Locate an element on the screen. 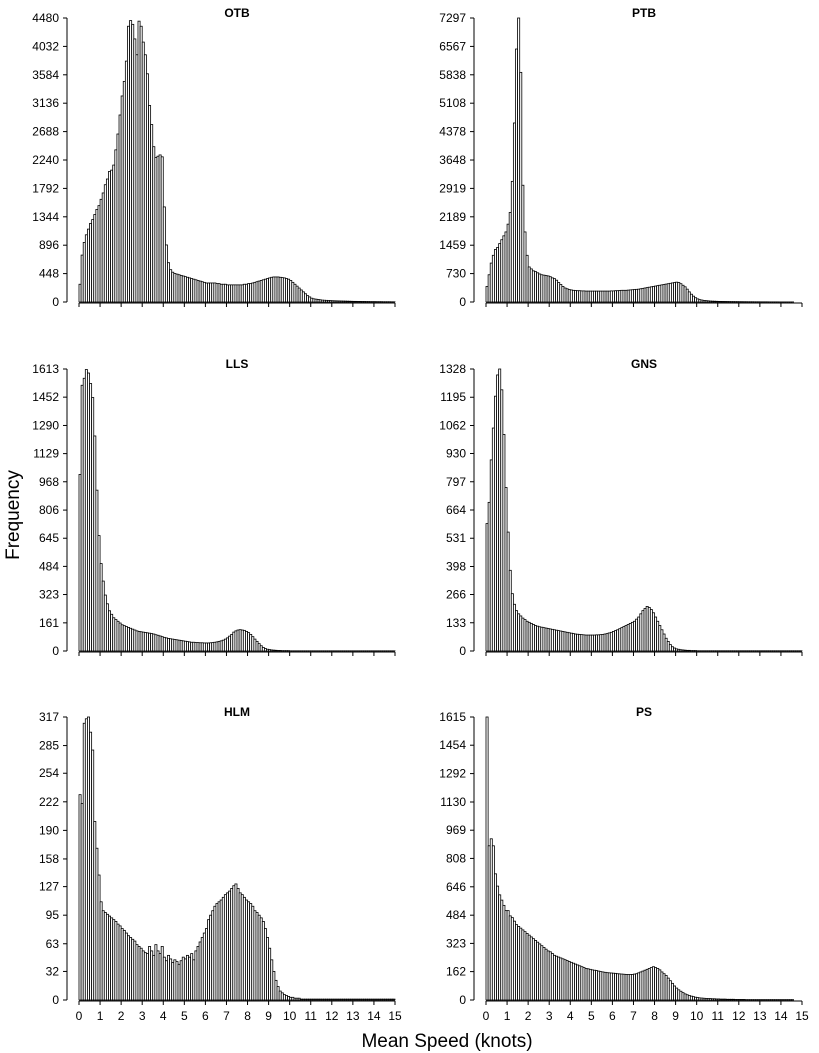  panel-title-ptb: PTB is located at coordinates (644, 13).